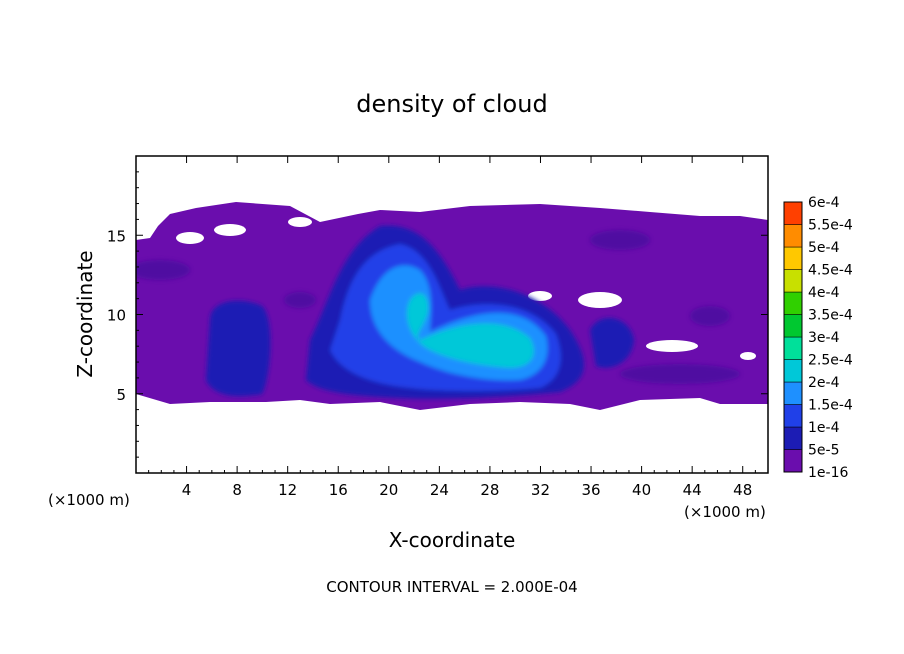 This screenshot has width=904, height=654. I want to click on colorbar-label: 3.5e-4, so click(830, 316).